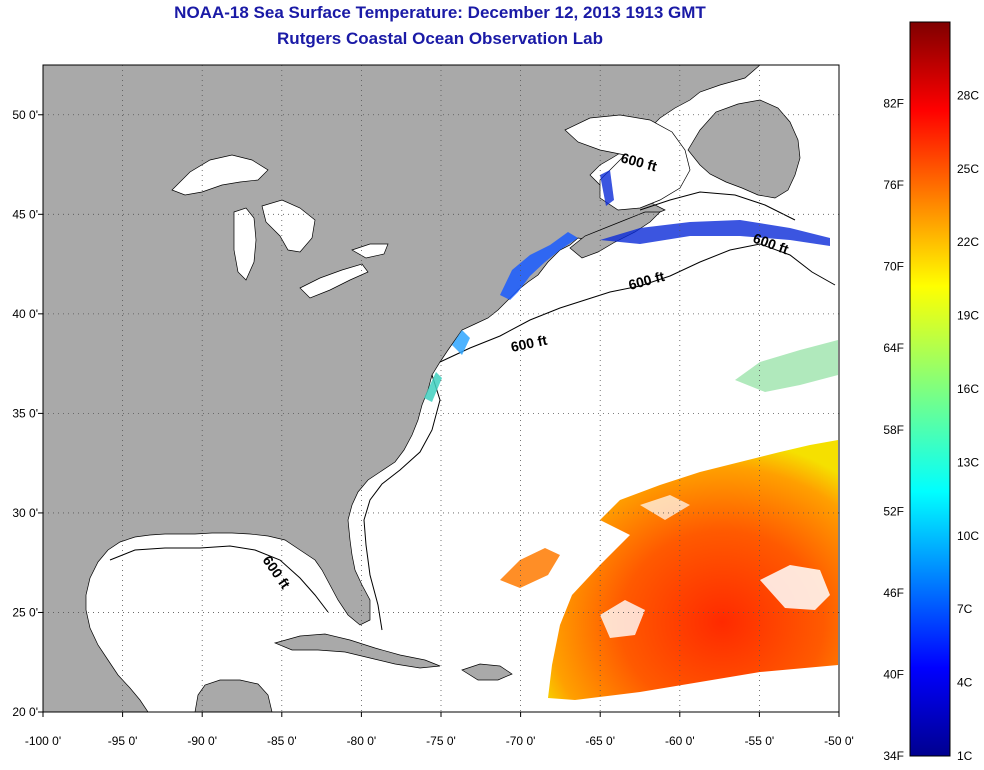 Image resolution: width=984 pixels, height=770 pixels. Describe the element at coordinates (219, 579) in the screenshot. I see `depth-contour-gulf` at that location.